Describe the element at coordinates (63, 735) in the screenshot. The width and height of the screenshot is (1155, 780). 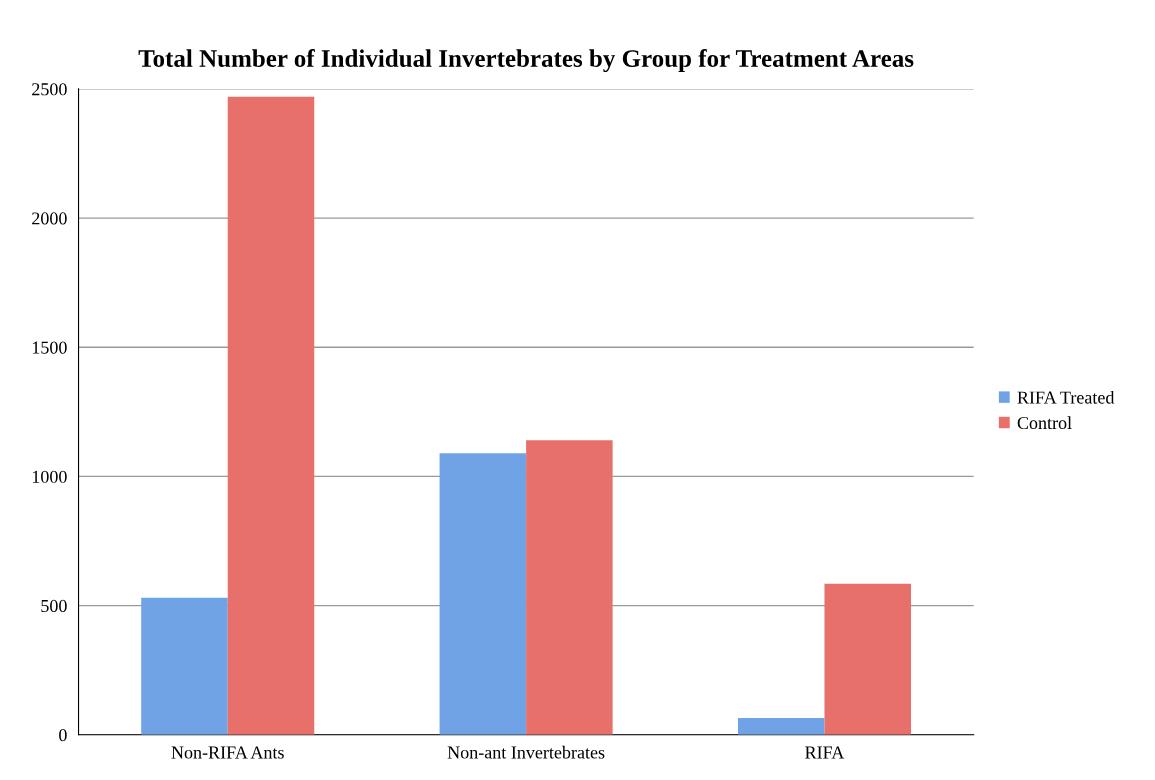
I see `y-tick-label: 0` at that location.